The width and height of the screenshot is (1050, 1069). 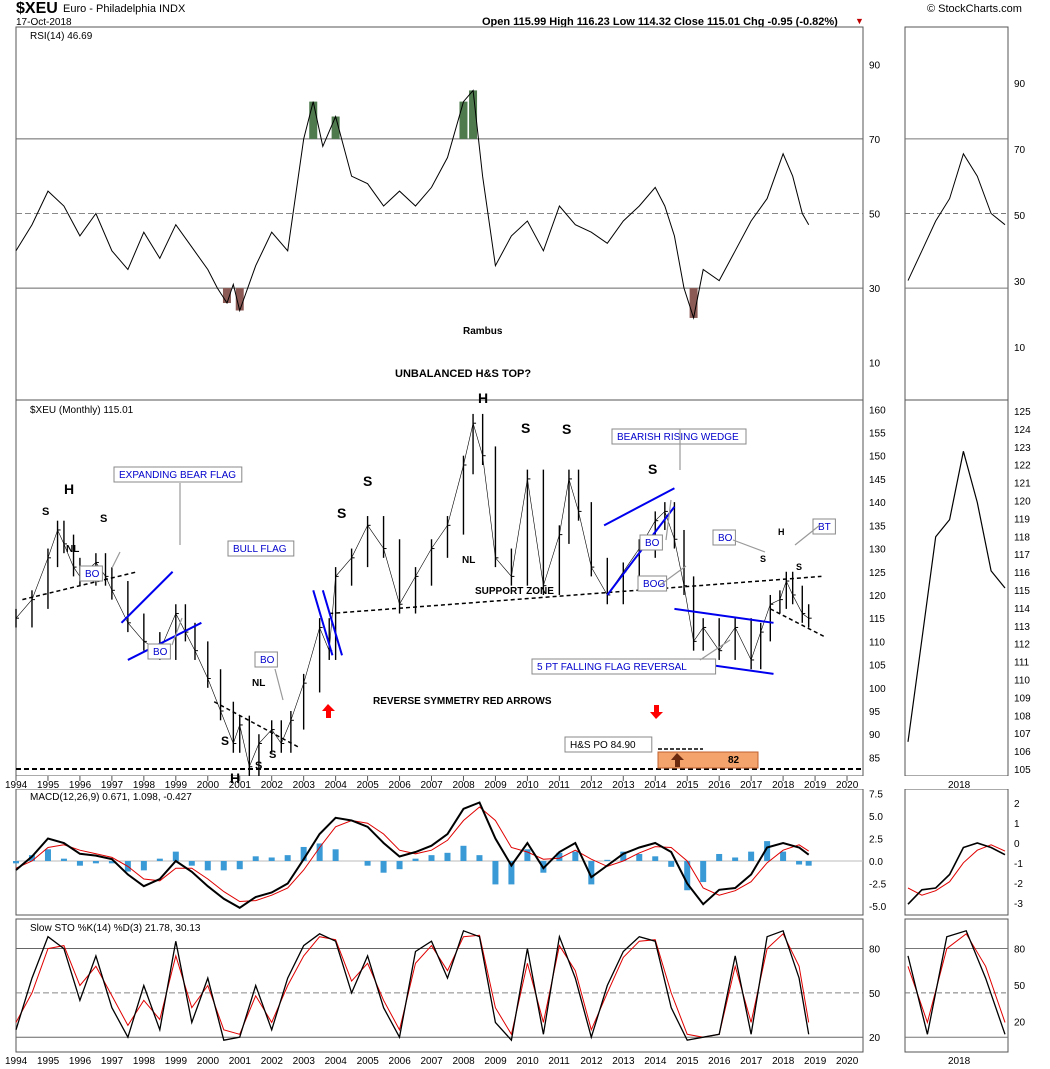 I want to click on x-axis-label: 2018, so click(x=783, y=785).